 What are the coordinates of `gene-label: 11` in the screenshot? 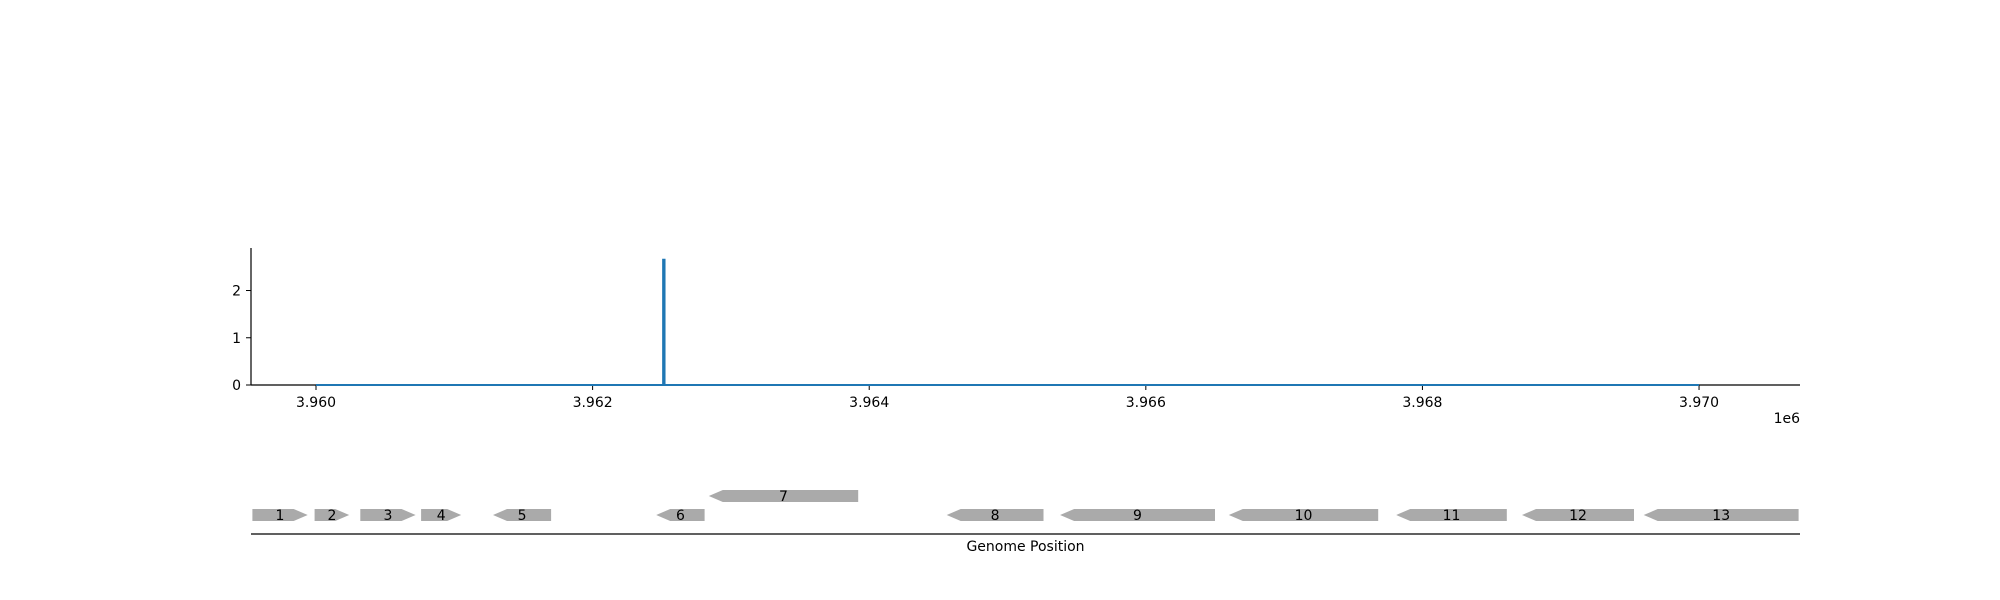 It's located at (1452, 516).